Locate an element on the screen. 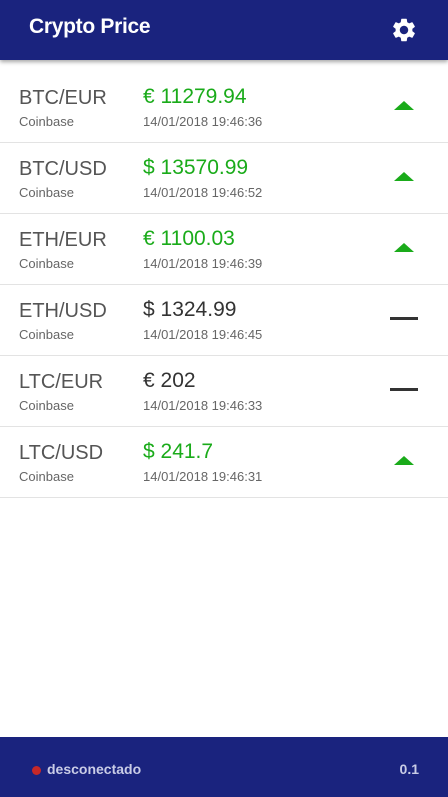  ticker-pair: LTC/EUR is located at coordinates (61, 382).